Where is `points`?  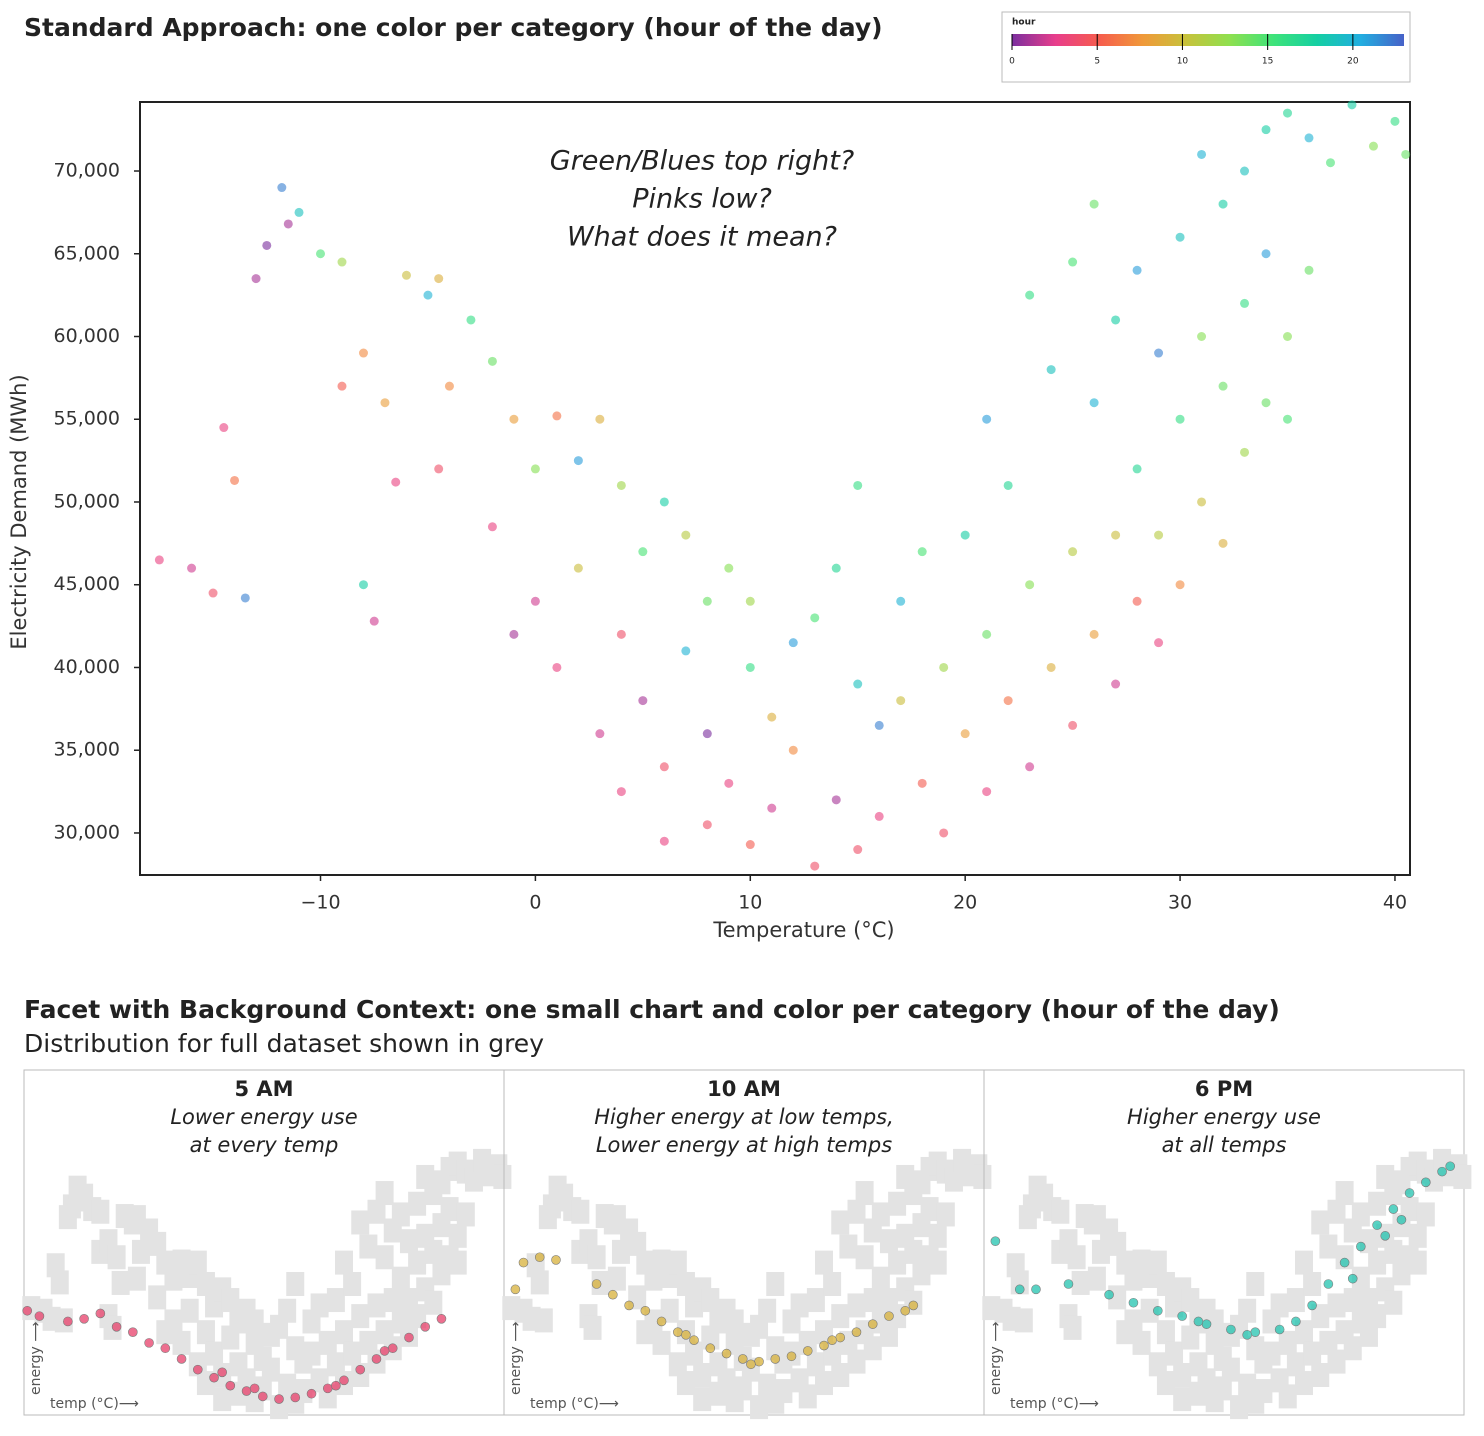 points is located at coordinates (234, 1354).